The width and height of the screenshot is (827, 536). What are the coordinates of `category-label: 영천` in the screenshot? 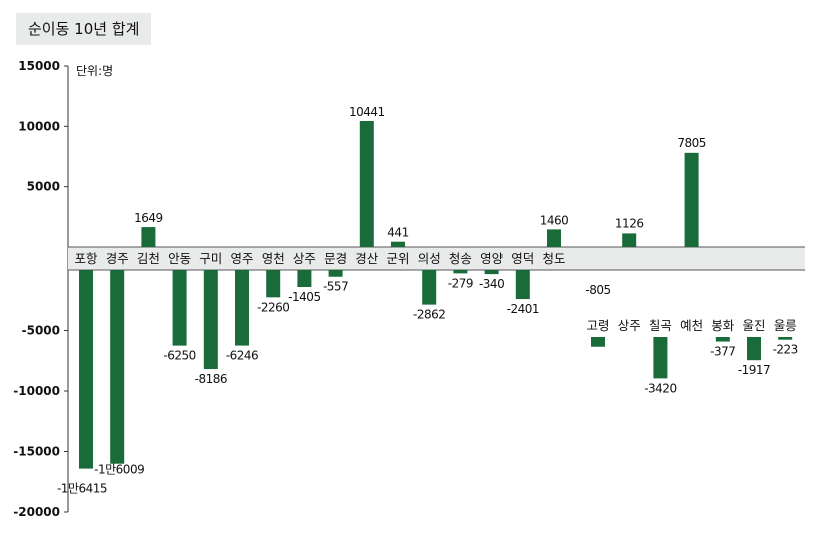 It's located at (273, 258).